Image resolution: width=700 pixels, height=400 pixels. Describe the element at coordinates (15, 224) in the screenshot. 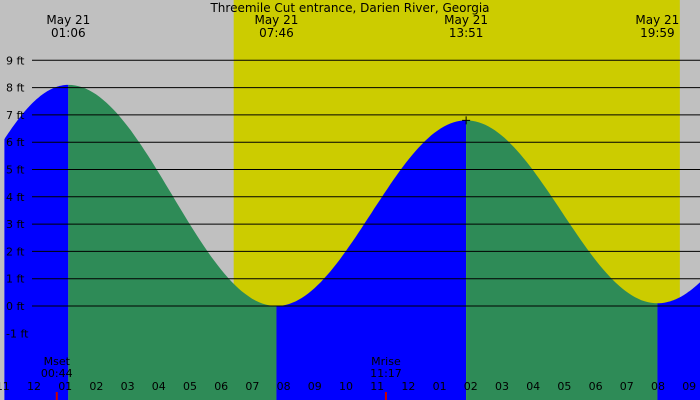

I see `y-tick-label: 3 ft` at that location.